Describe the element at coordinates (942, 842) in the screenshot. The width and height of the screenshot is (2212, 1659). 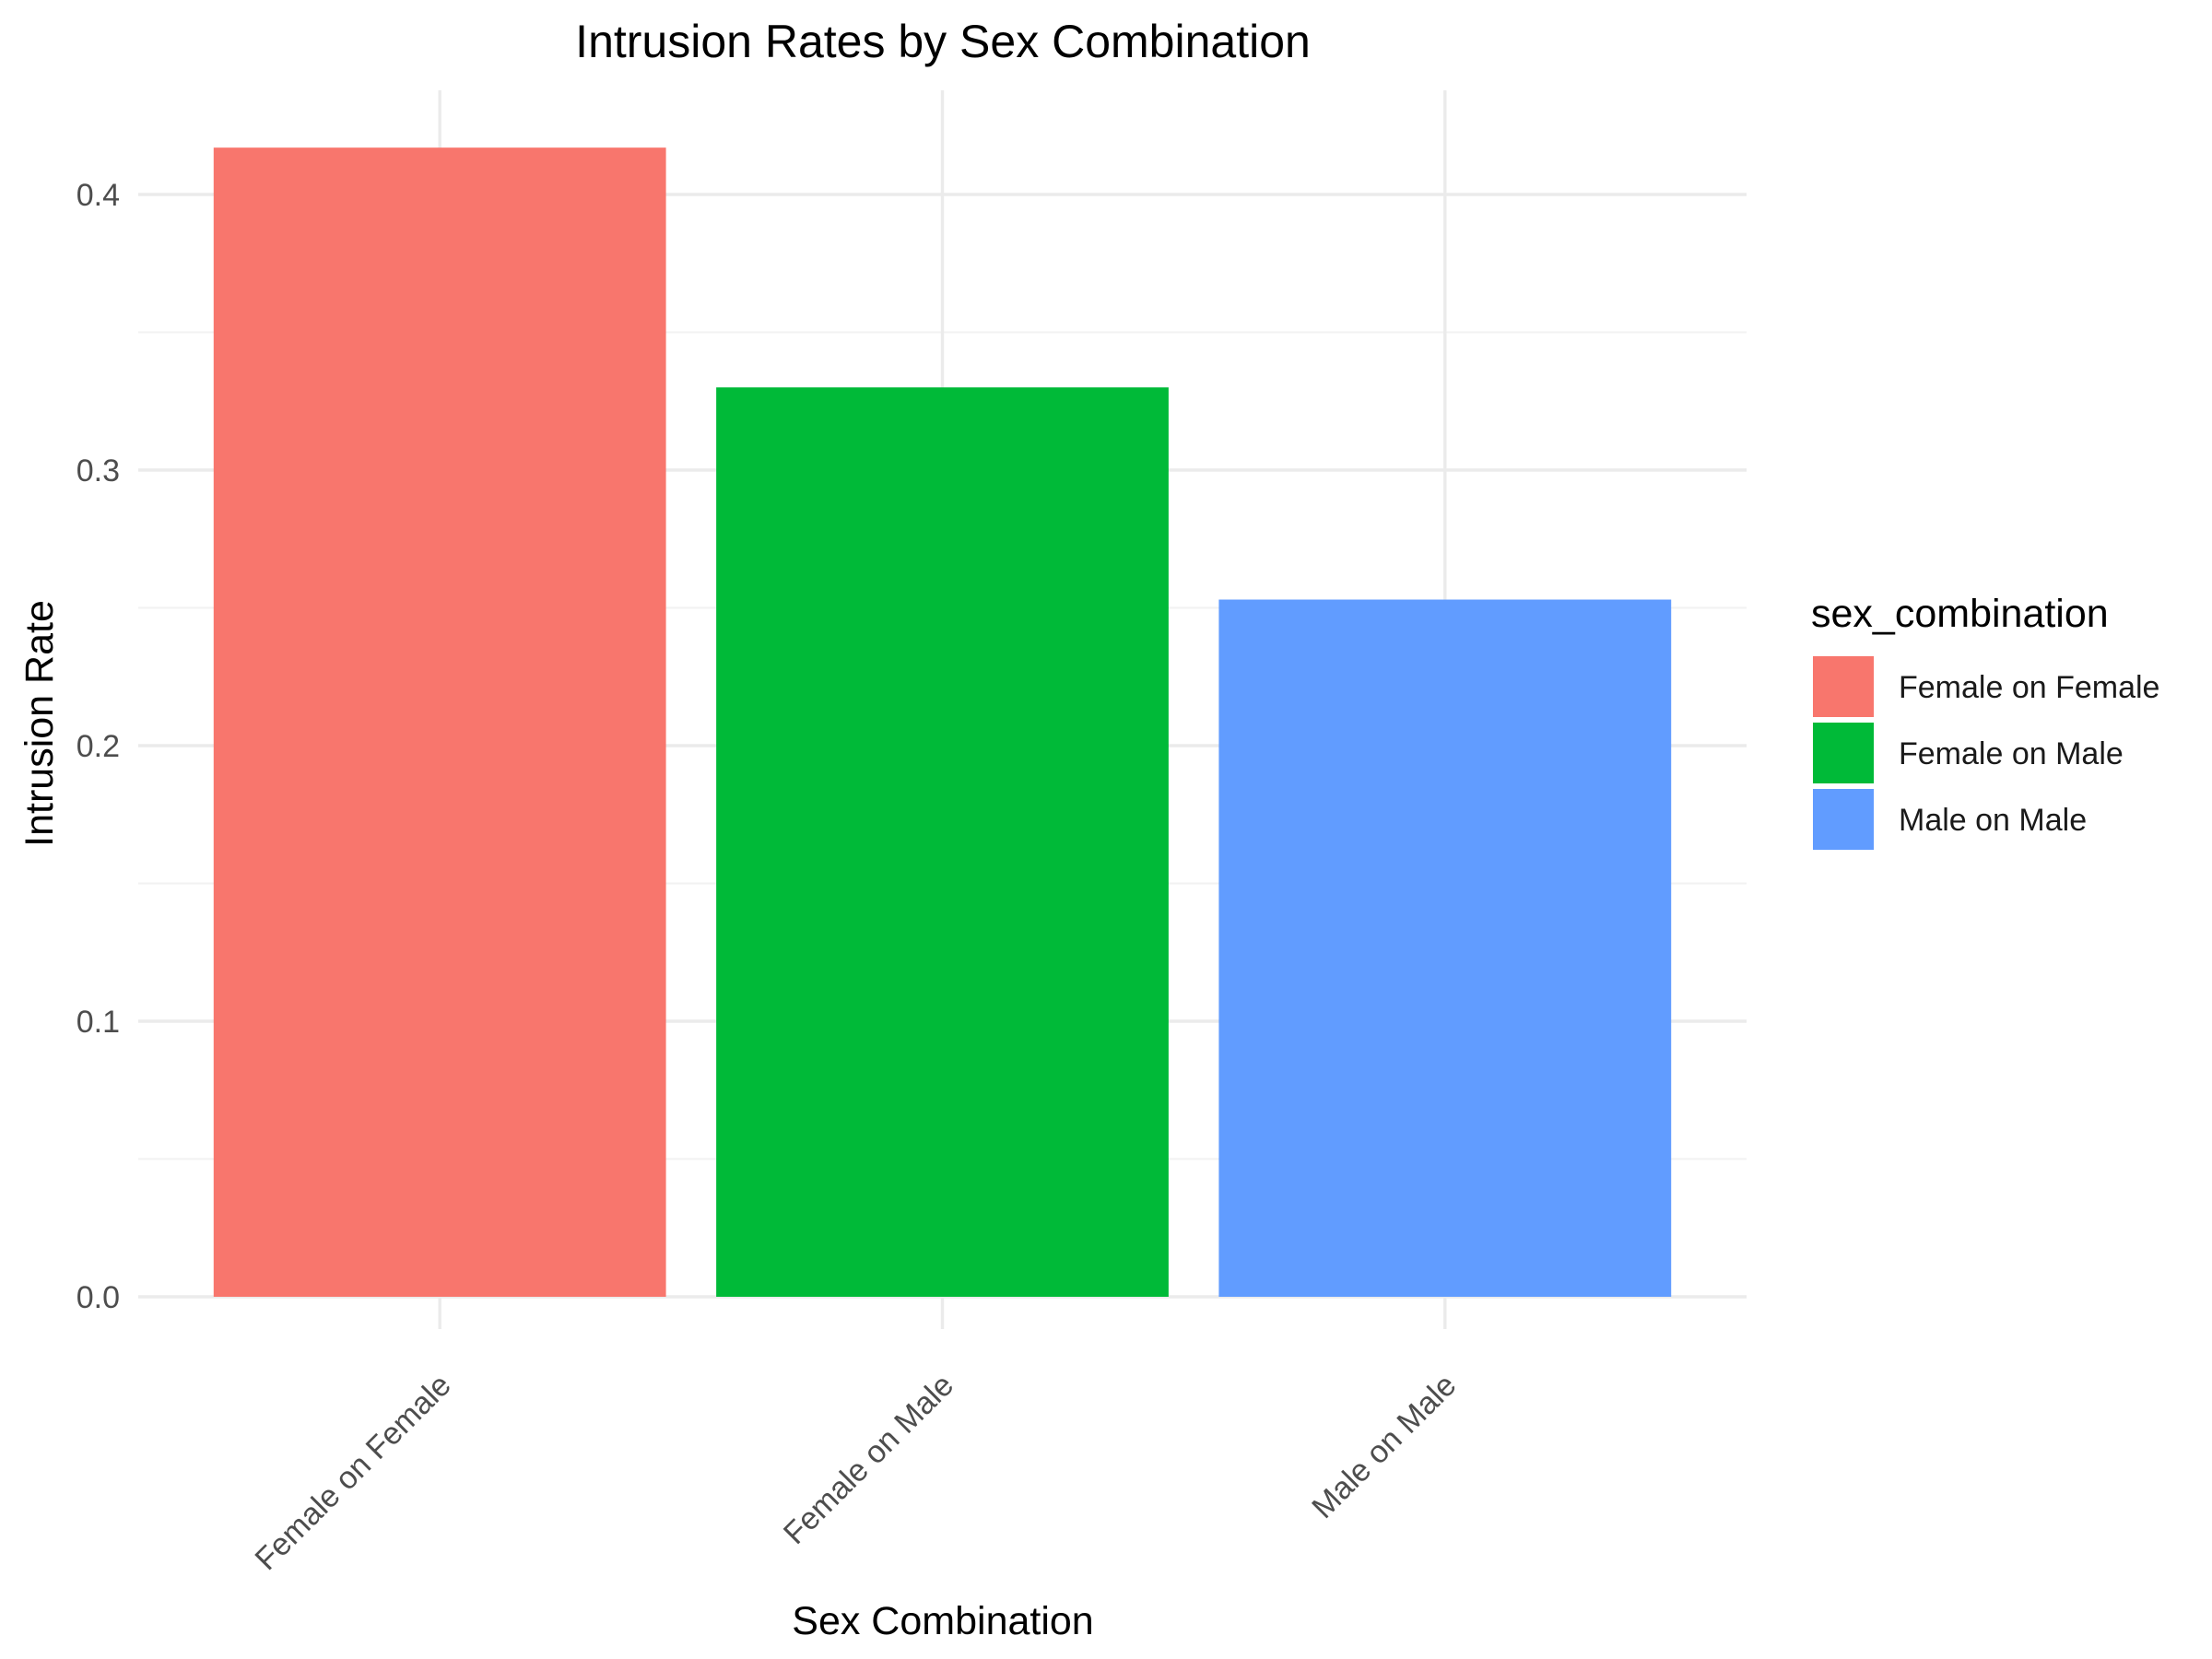
I see `bar-female-on-male` at that location.